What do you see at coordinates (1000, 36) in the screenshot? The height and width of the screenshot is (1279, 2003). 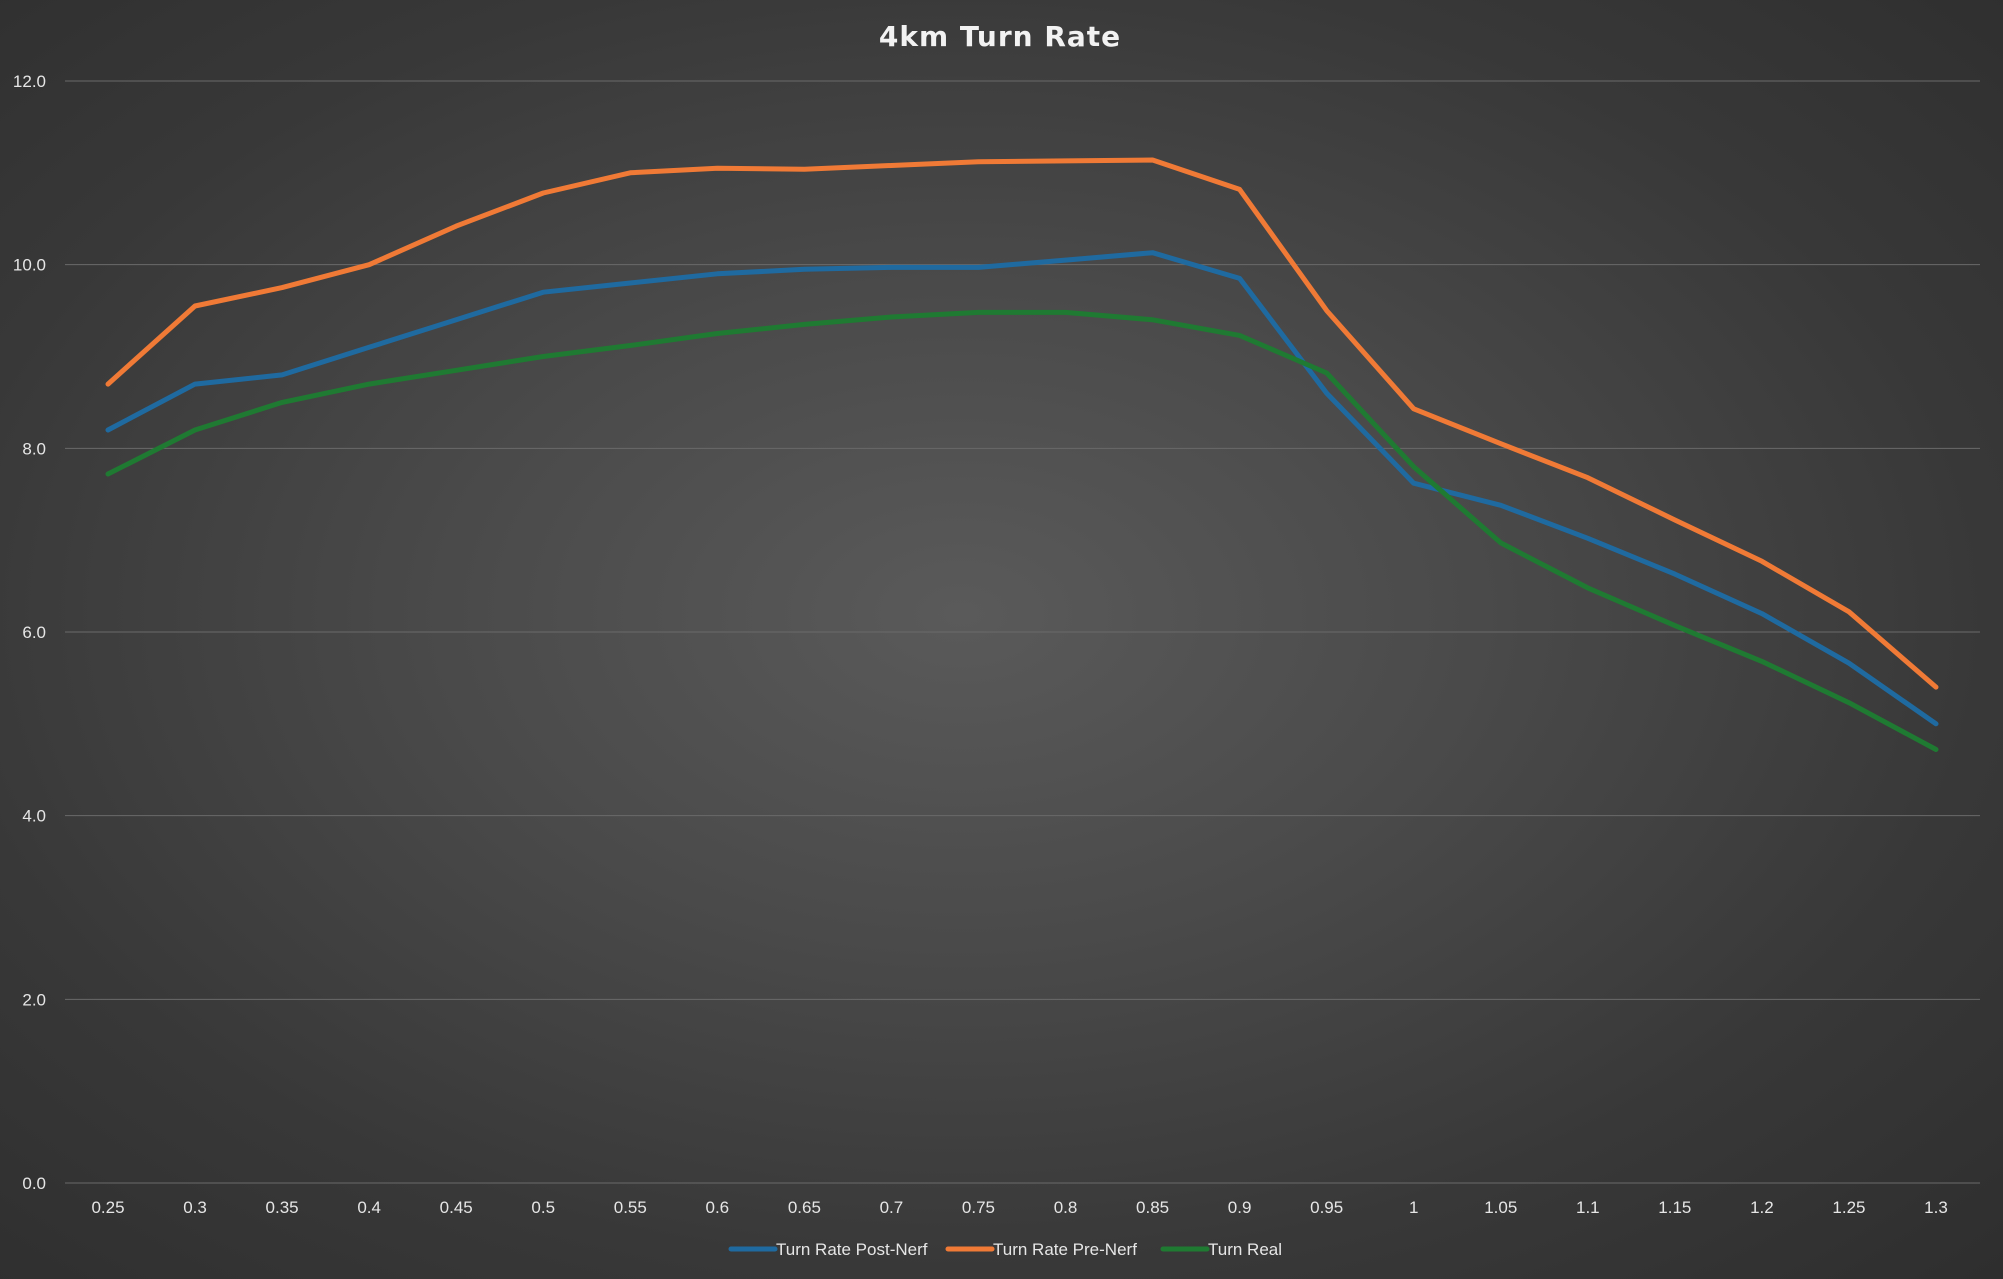 I see `chart-title: 4km Turn Rate` at bounding box center [1000, 36].